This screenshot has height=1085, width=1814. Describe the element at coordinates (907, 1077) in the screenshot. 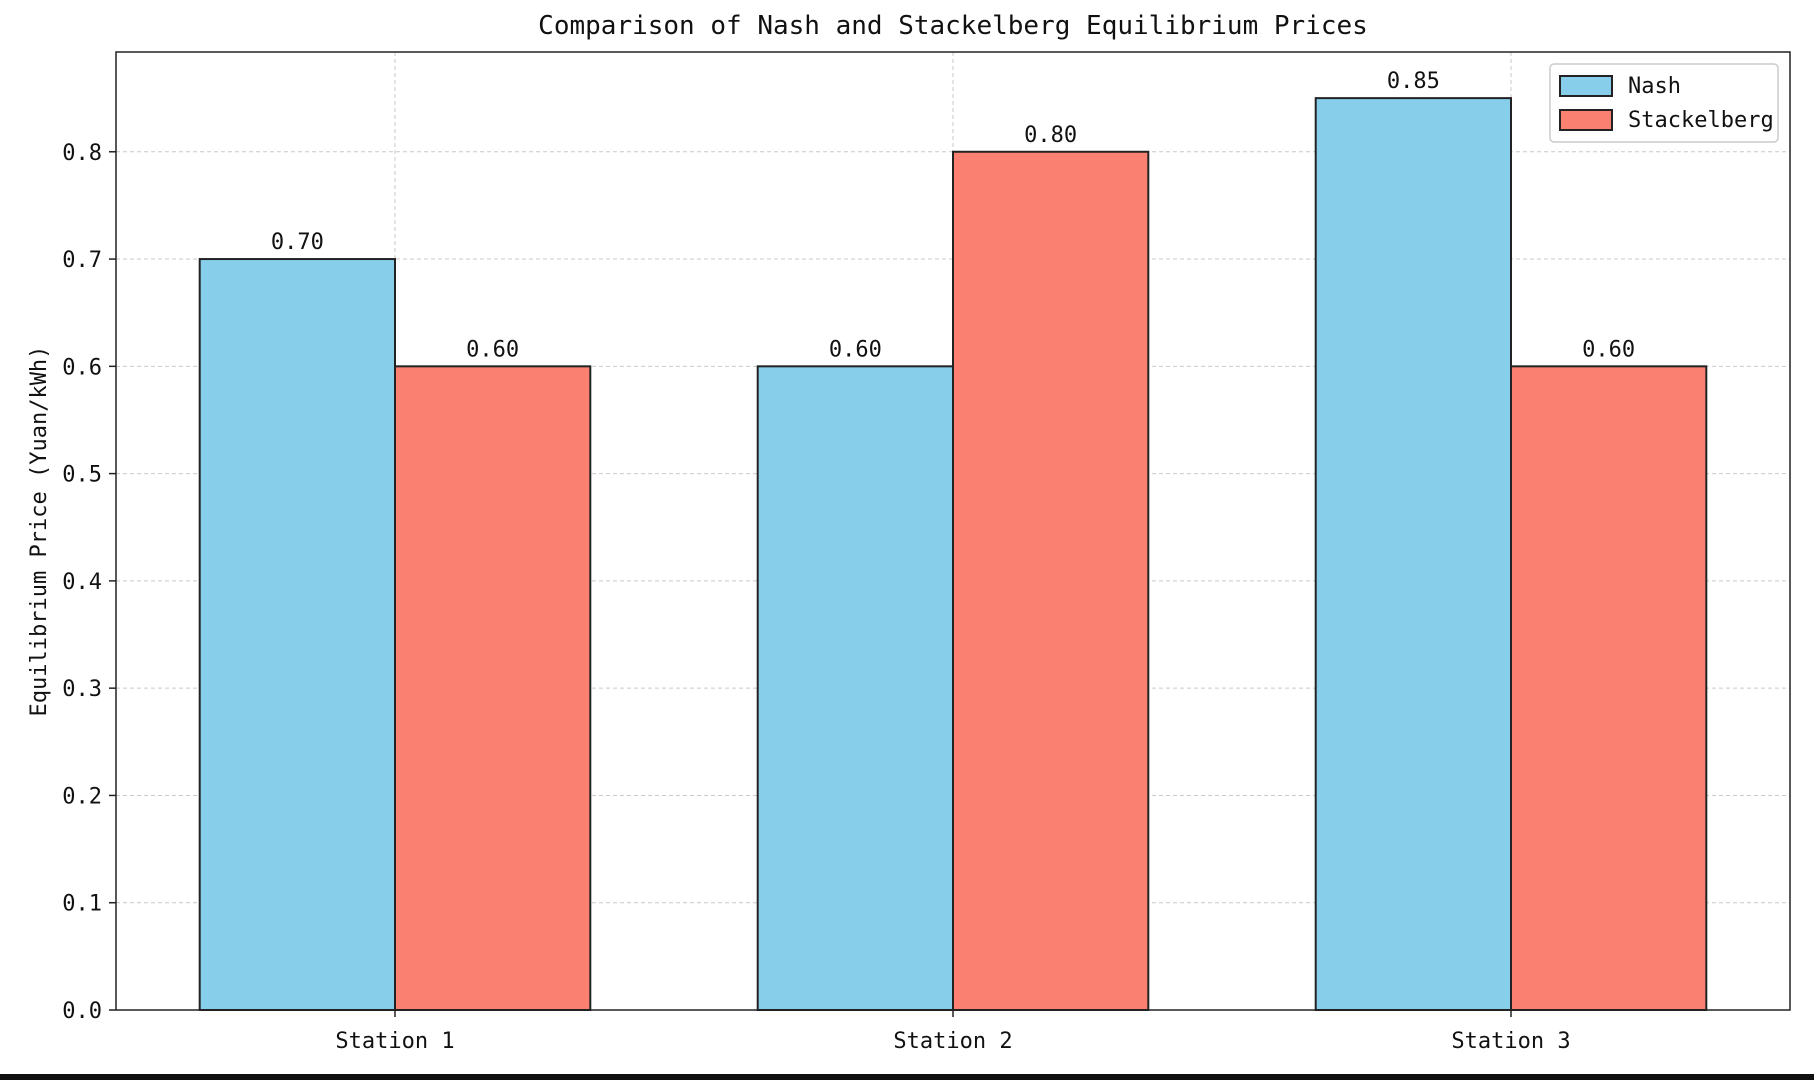

I see `bottom-border` at that location.